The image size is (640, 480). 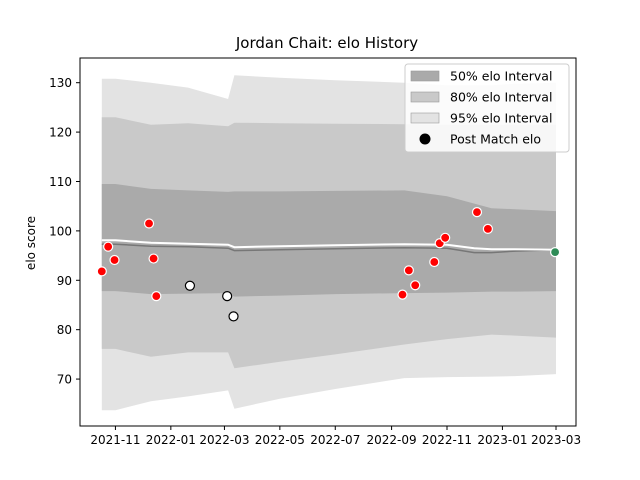 What do you see at coordinates (60, 231) in the screenshot?
I see `y-tick-label: 100` at bounding box center [60, 231].